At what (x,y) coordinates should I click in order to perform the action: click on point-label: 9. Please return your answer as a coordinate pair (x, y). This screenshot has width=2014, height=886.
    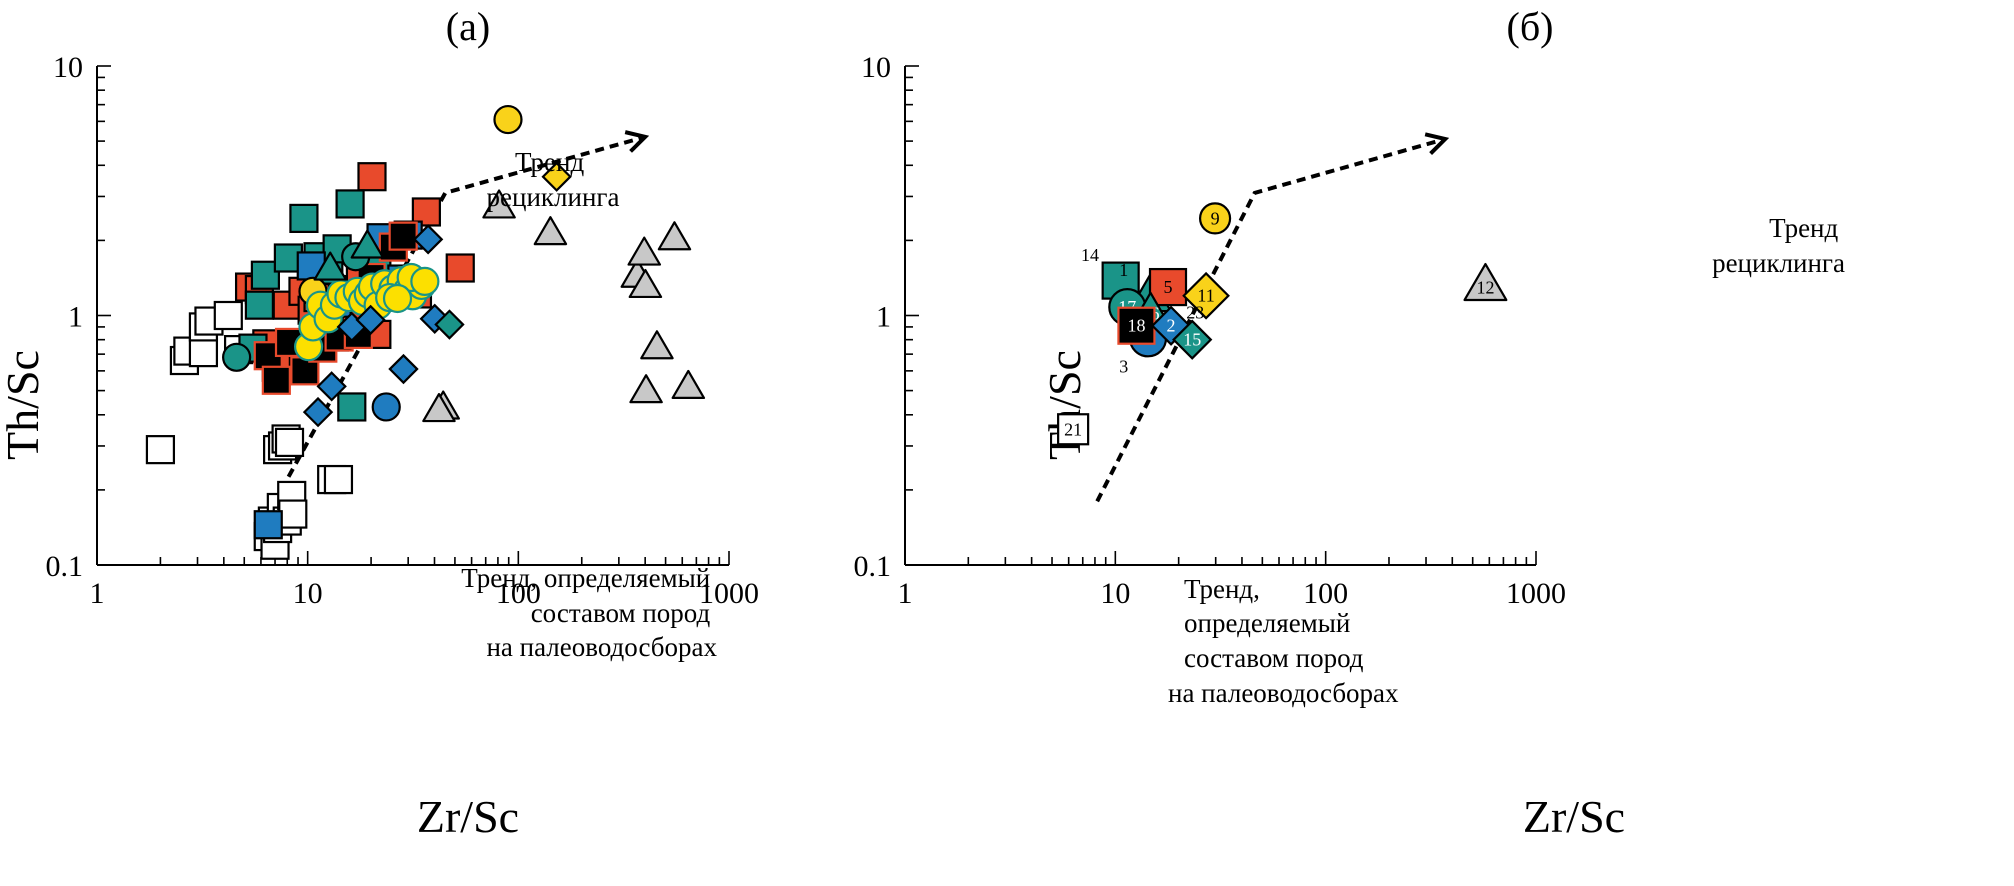
    Looking at the image, I should click on (1215, 218).